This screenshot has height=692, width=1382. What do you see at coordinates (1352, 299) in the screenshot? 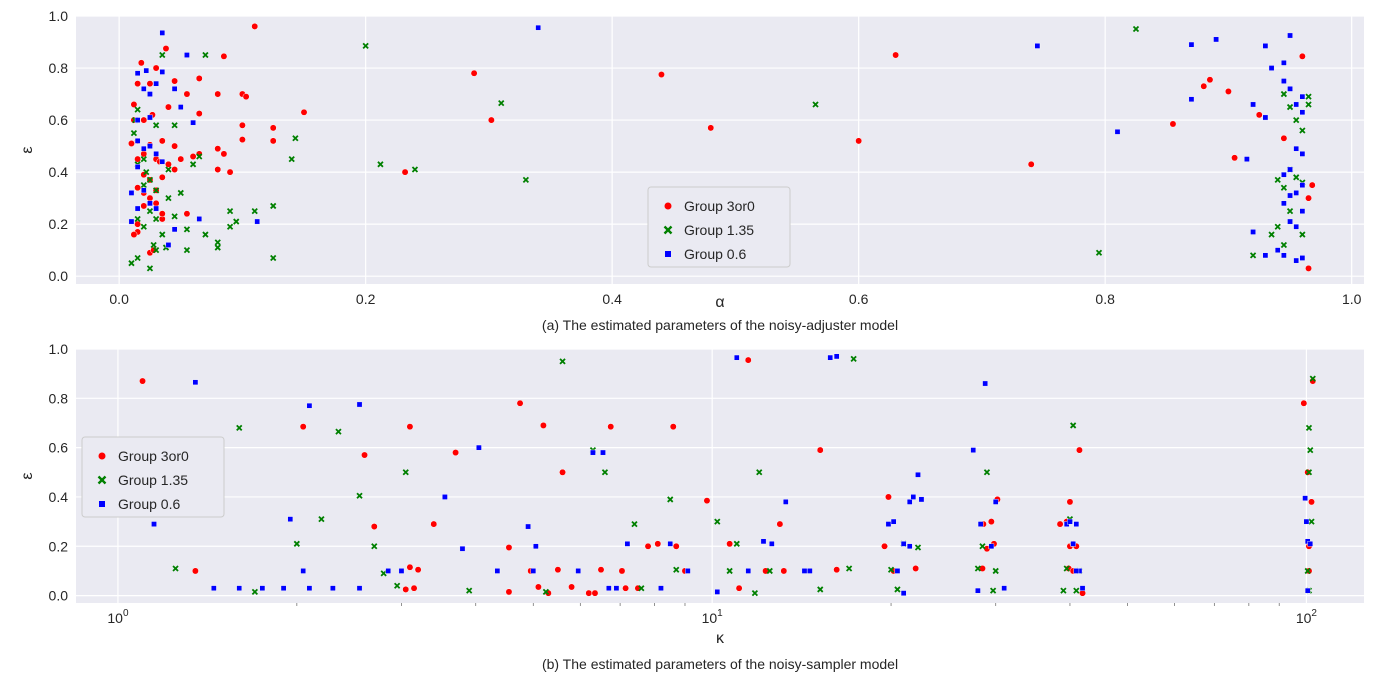
I see `x-tick-label: 1.0` at bounding box center [1352, 299].